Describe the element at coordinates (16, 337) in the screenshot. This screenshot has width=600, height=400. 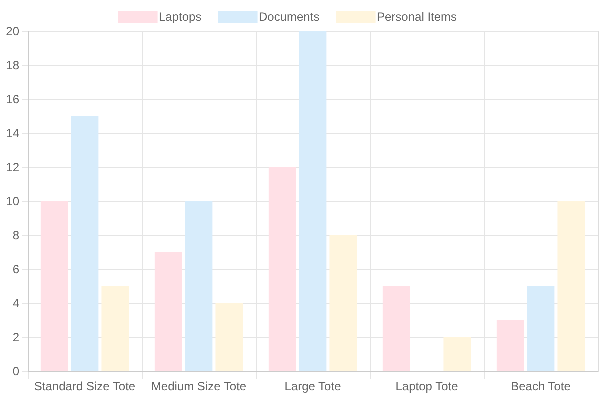
I see `y-tick-label: 2` at that location.